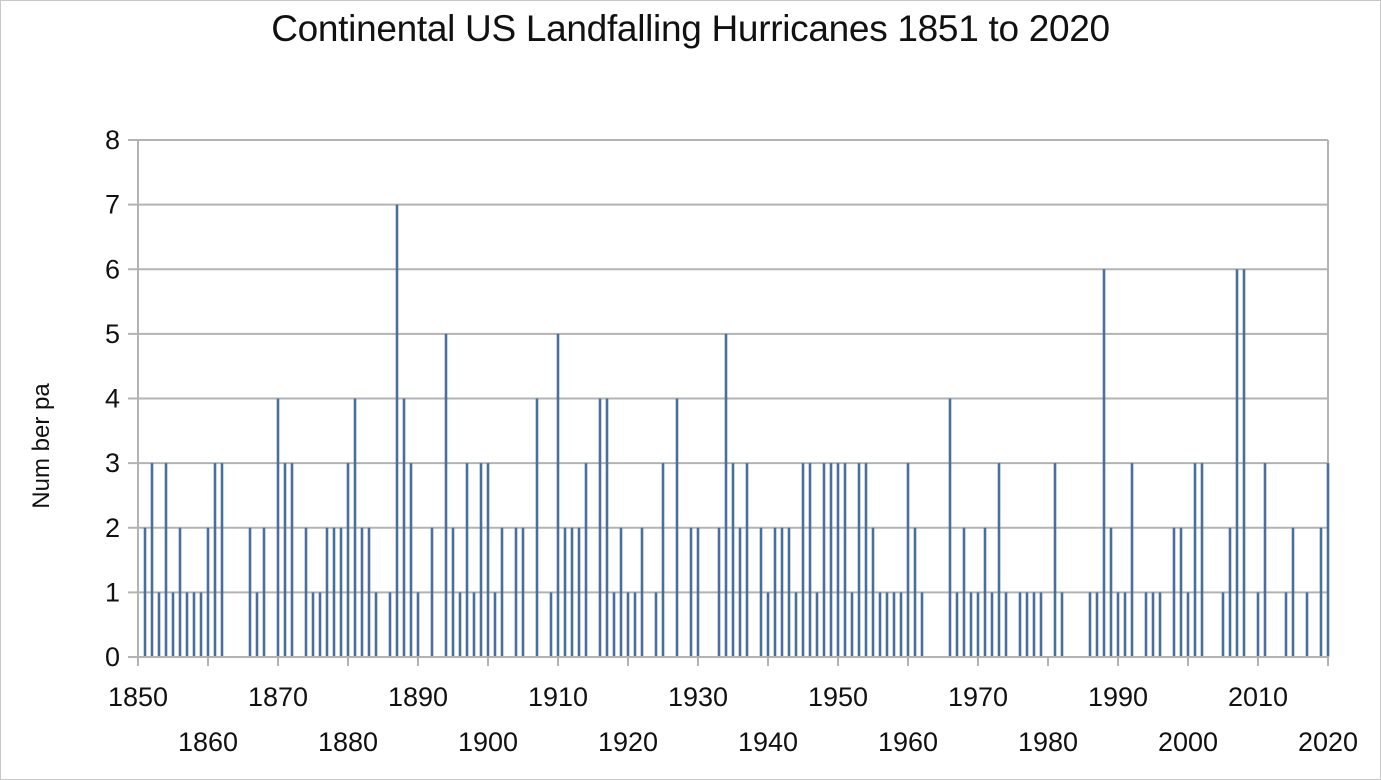 The image size is (1381, 780). What do you see at coordinates (999, 560) in the screenshot?
I see `bar-1973` at bounding box center [999, 560].